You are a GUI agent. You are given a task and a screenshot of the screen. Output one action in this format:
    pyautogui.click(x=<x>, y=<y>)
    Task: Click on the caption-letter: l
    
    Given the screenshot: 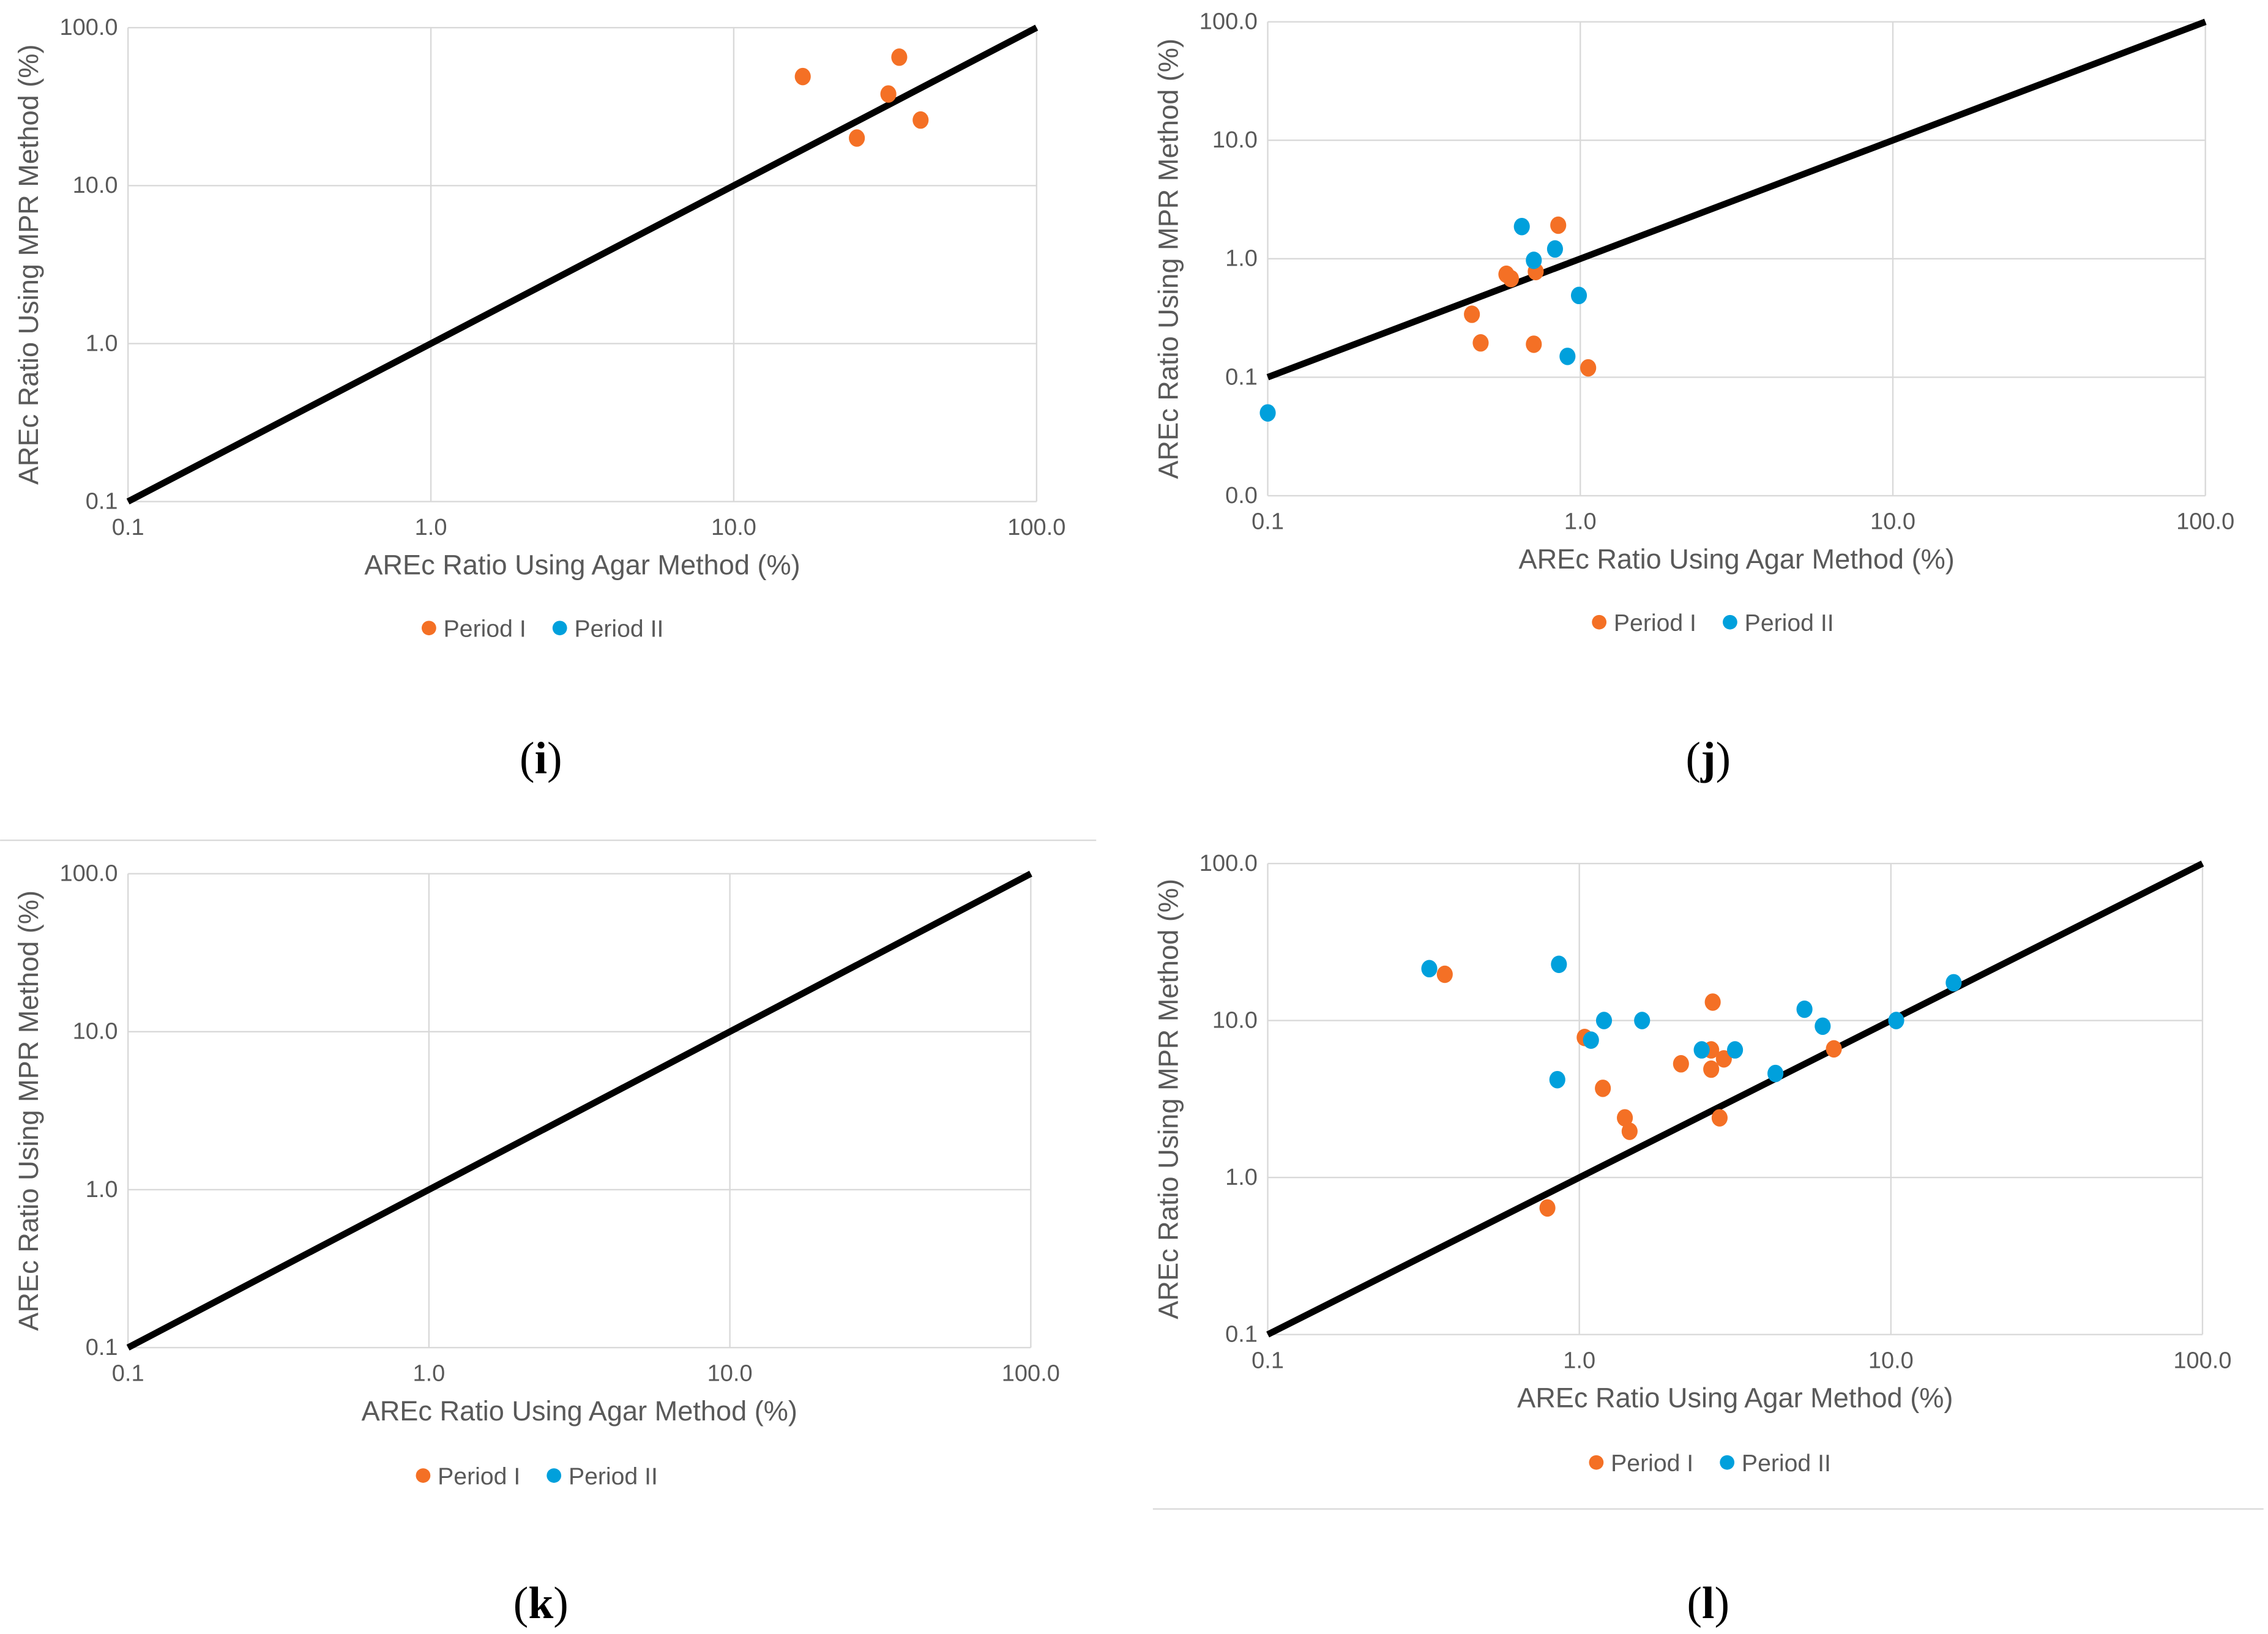 What is the action you would take?
    pyautogui.click(x=1708, y=1603)
    